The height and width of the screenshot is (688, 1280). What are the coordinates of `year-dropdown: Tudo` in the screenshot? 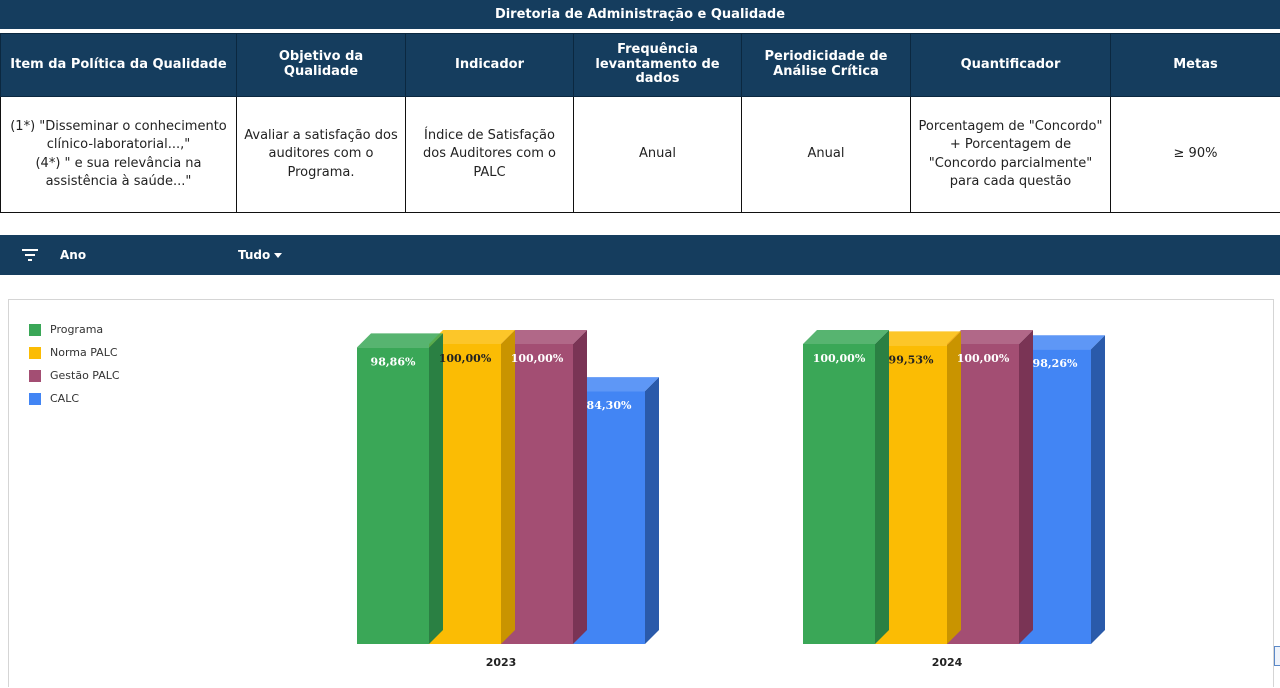 It's located at (260, 255).